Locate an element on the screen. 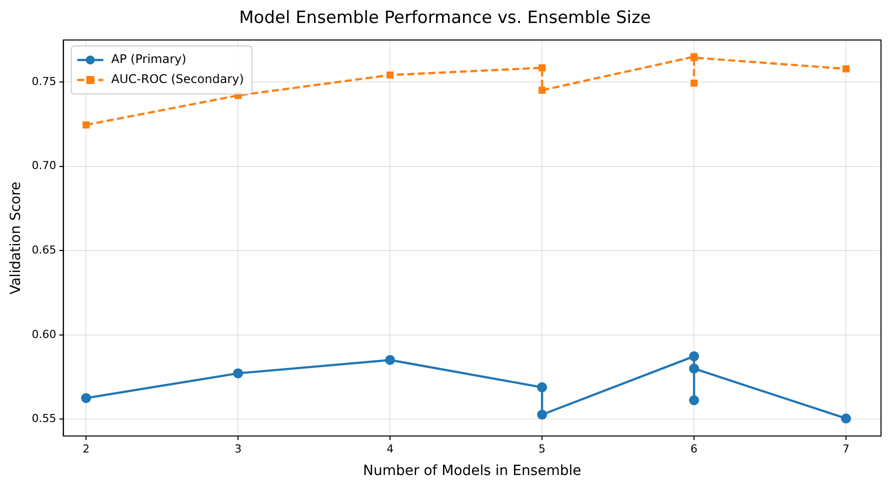  x-tick-label: 4 is located at coordinates (390, 449).